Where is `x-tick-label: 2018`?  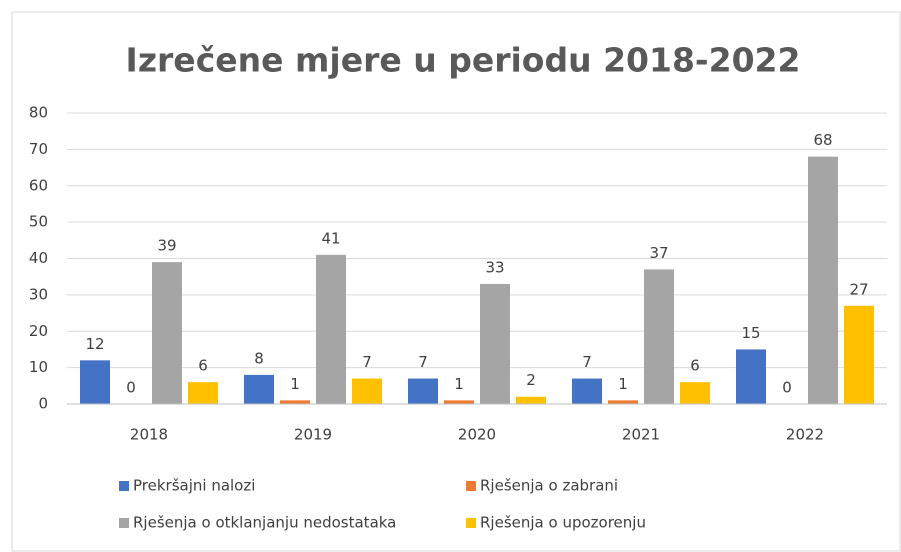
x-tick-label: 2018 is located at coordinates (149, 435).